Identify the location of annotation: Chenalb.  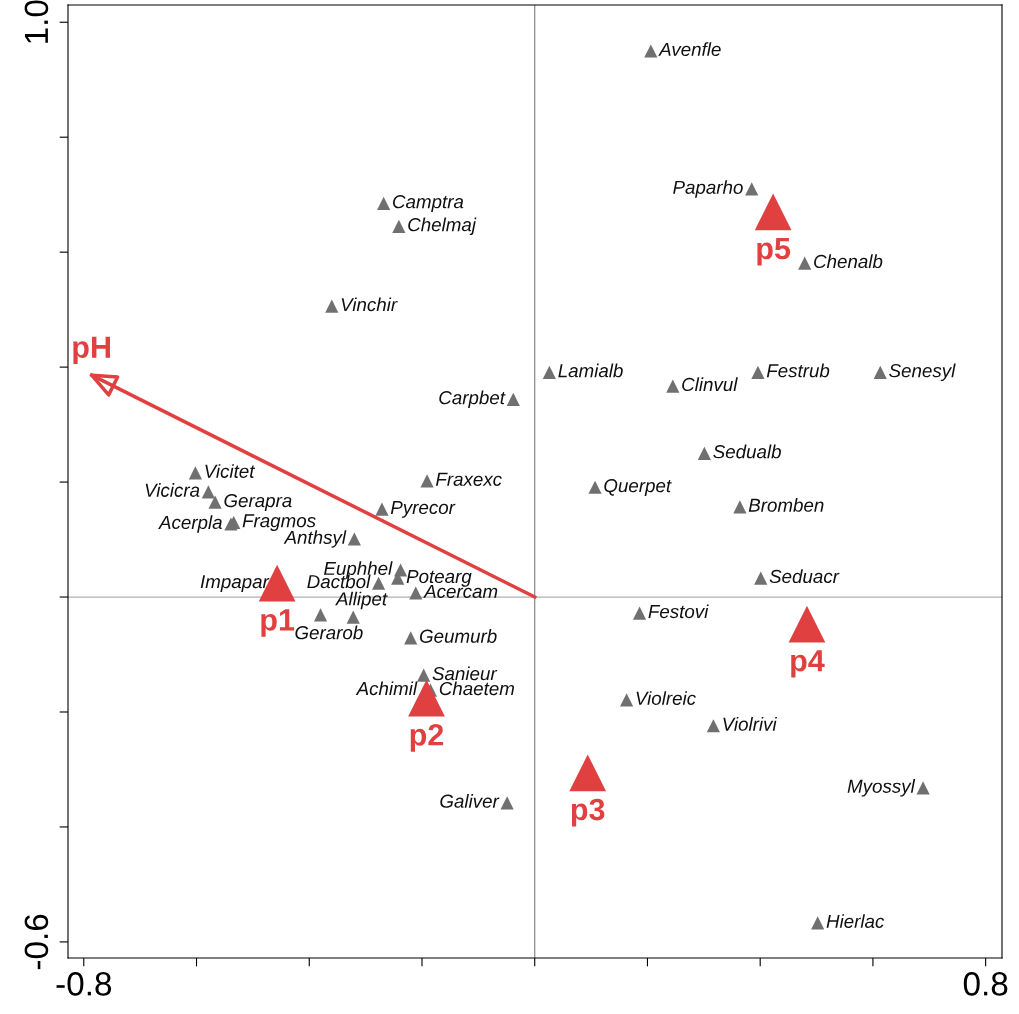
(848, 261).